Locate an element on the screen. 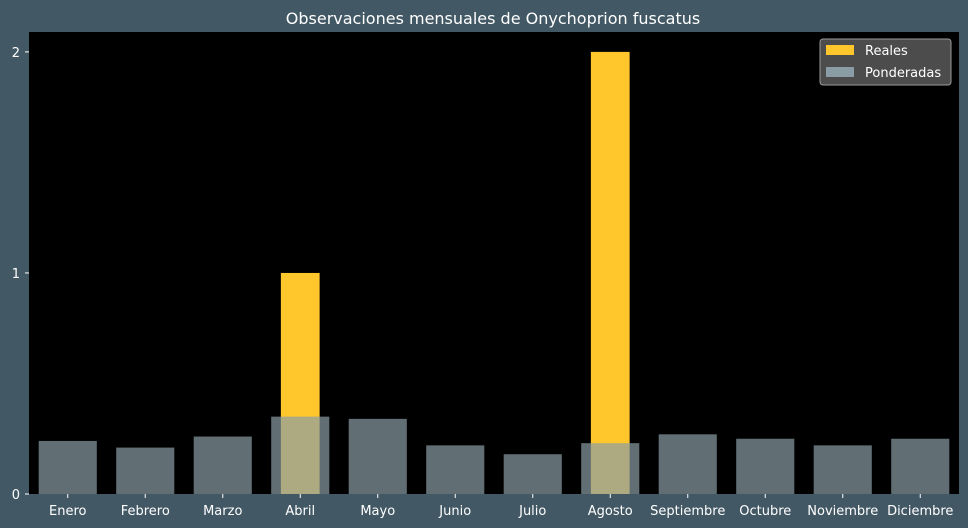  y-axis: 0 1 2 is located at coordinates (20, 274).